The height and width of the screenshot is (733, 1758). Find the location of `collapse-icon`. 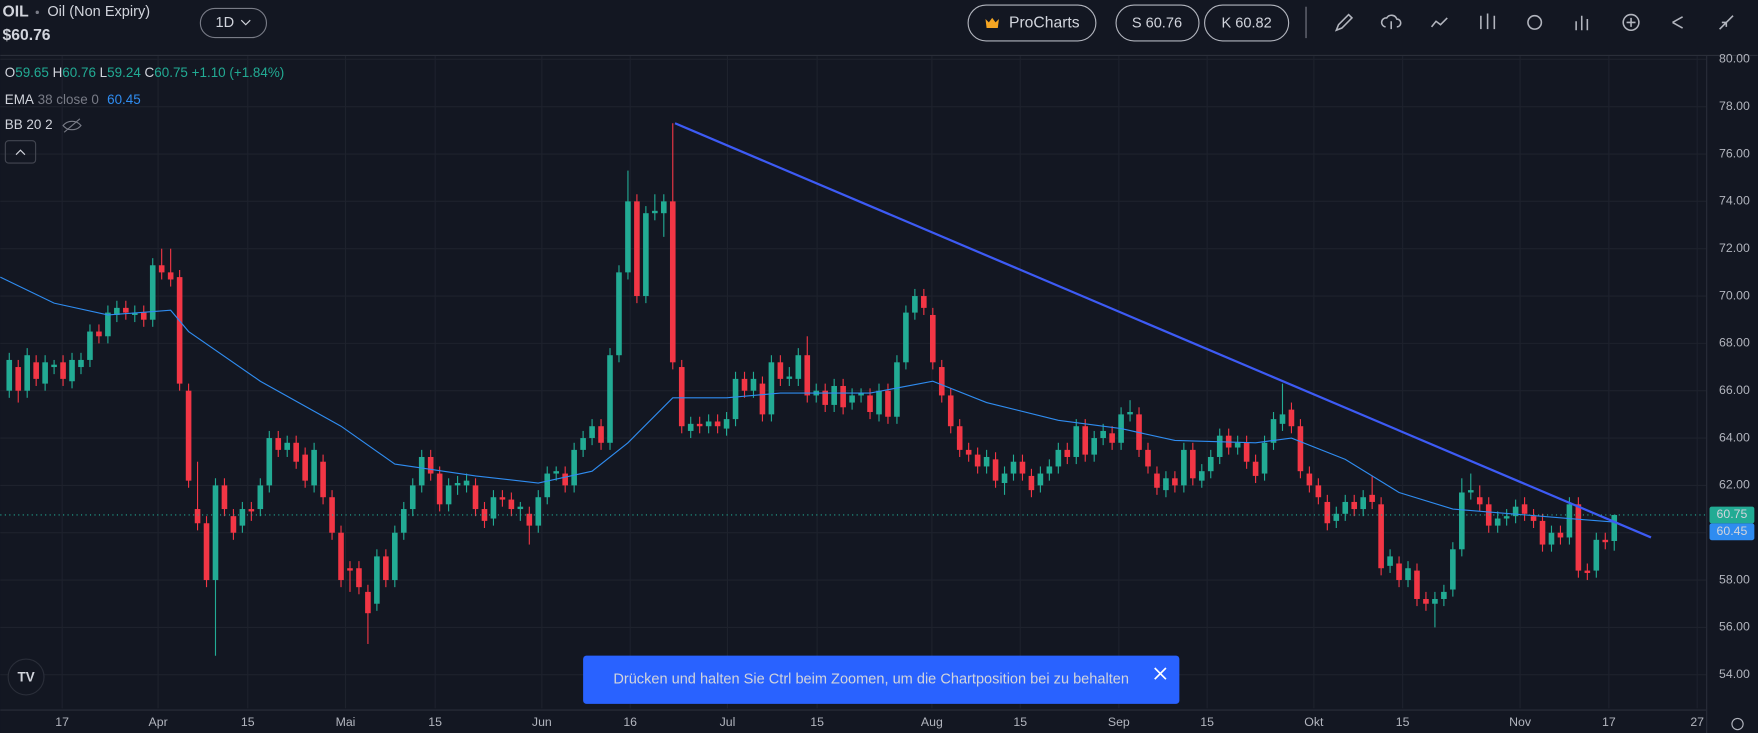

collapse-icon is located at coordinates (1726, 22).